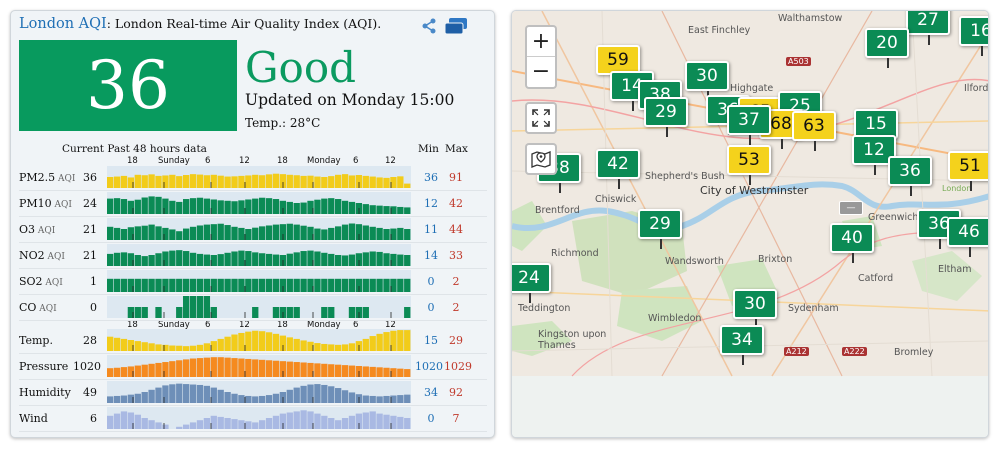  I want to click on city-link: London AQI, so click(63, 24).